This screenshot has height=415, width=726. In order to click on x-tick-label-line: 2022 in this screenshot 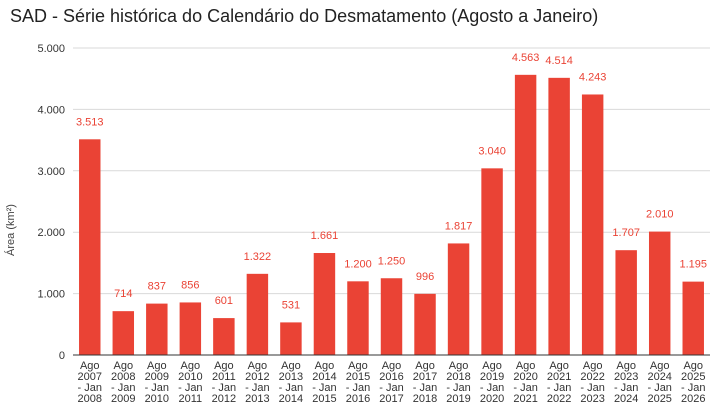, I will do `click(559, 399)`.